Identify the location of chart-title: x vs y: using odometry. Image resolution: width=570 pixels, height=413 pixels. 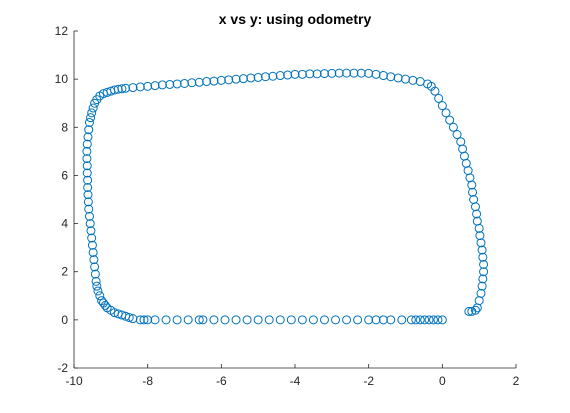
(295, 19).